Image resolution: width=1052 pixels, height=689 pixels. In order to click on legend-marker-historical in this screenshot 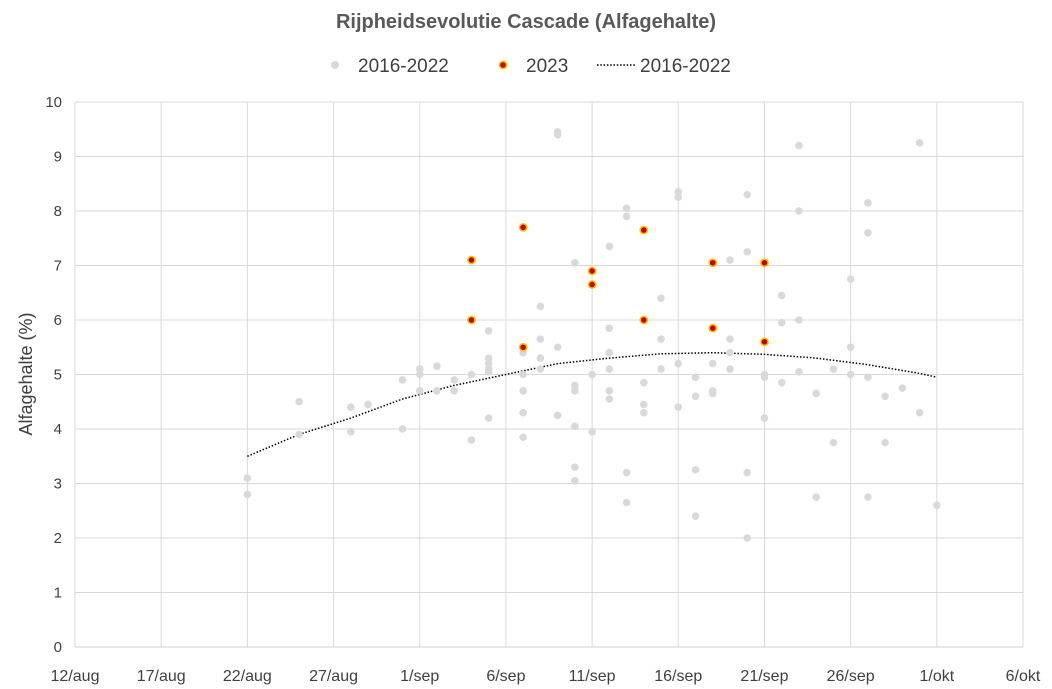, I will do `click(335, 65)`.